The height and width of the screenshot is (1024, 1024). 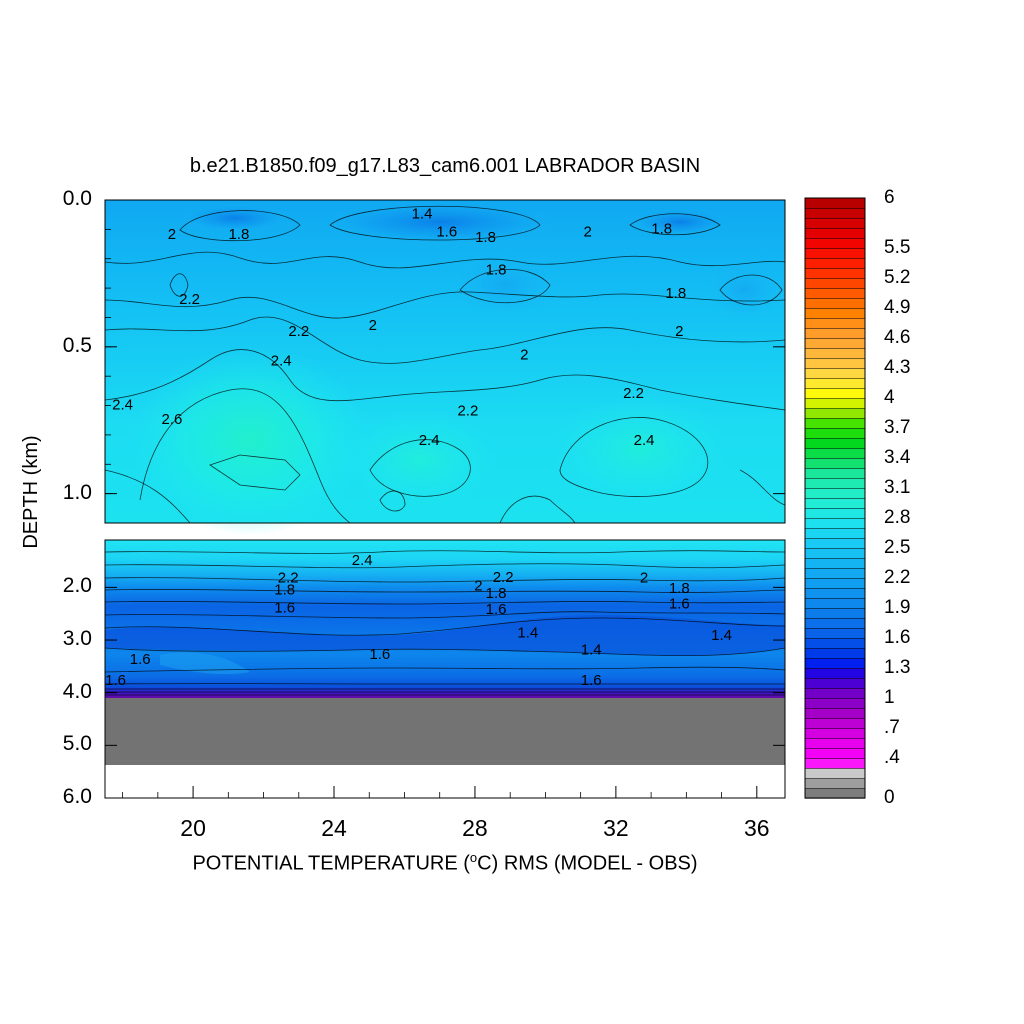 I want to click on y-tick-label: 0.5, so click(x=77, y=345).